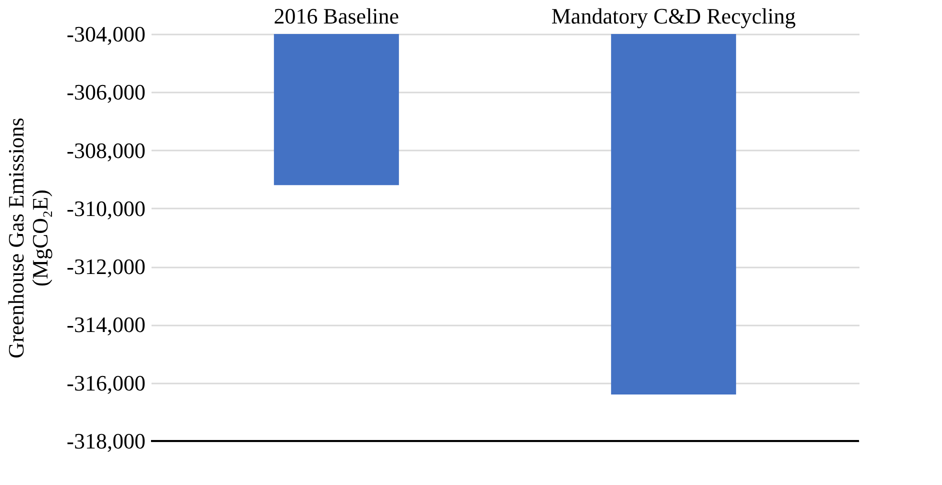 This screenshot has width=942, height=485. I want to click on y-tick-label: -310,000, so click(106, 208).